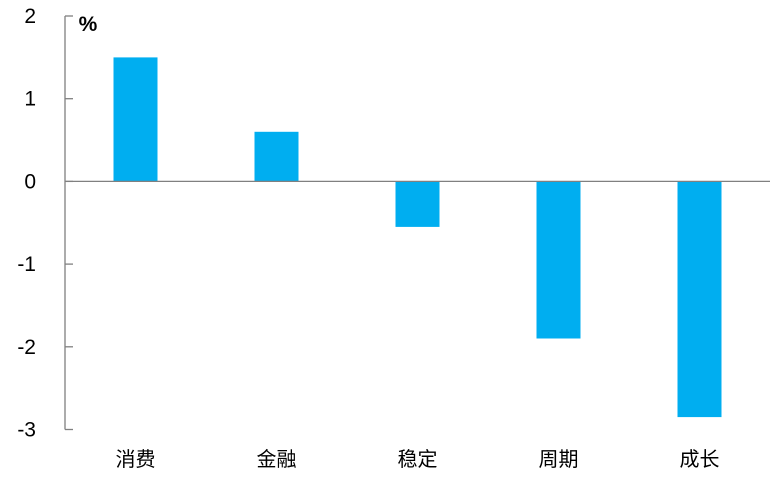 This screenshot has width=776, height=485. I want to click on y-tick-label: -3, so click(26, 430).